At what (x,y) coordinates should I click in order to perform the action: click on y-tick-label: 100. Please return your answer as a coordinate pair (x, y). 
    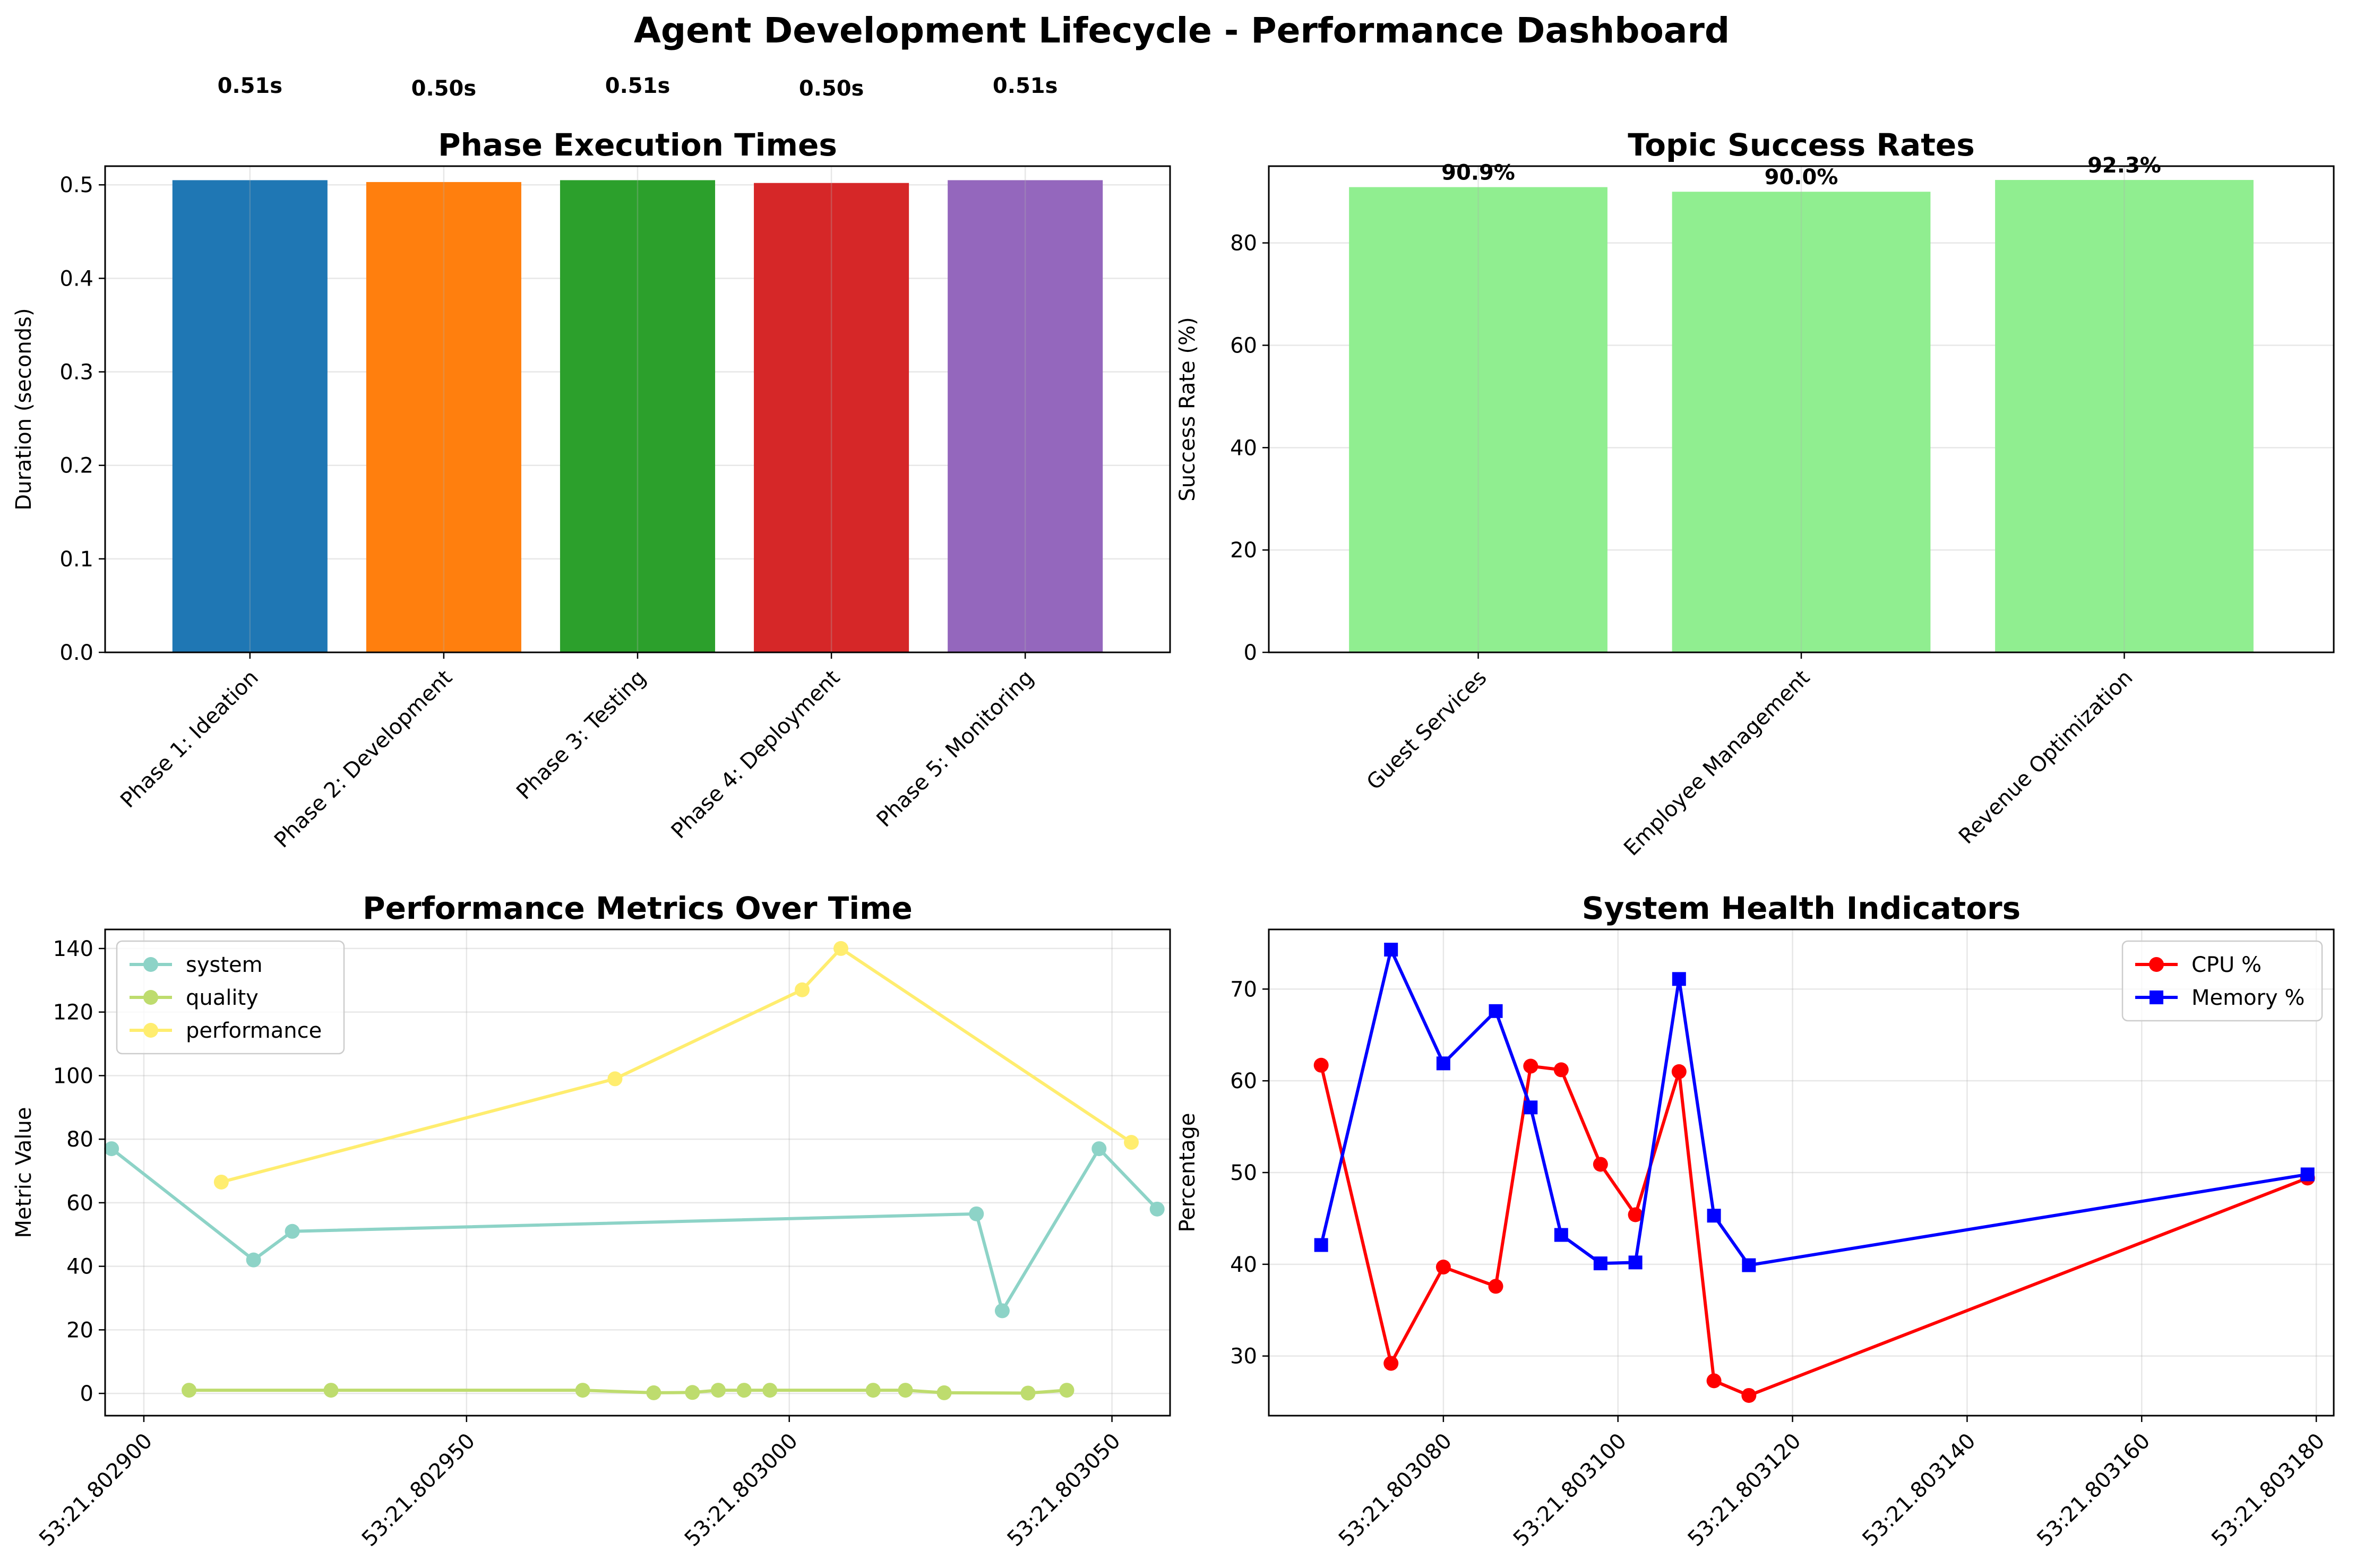
    Looking at the image, I should click on (73, 1076).